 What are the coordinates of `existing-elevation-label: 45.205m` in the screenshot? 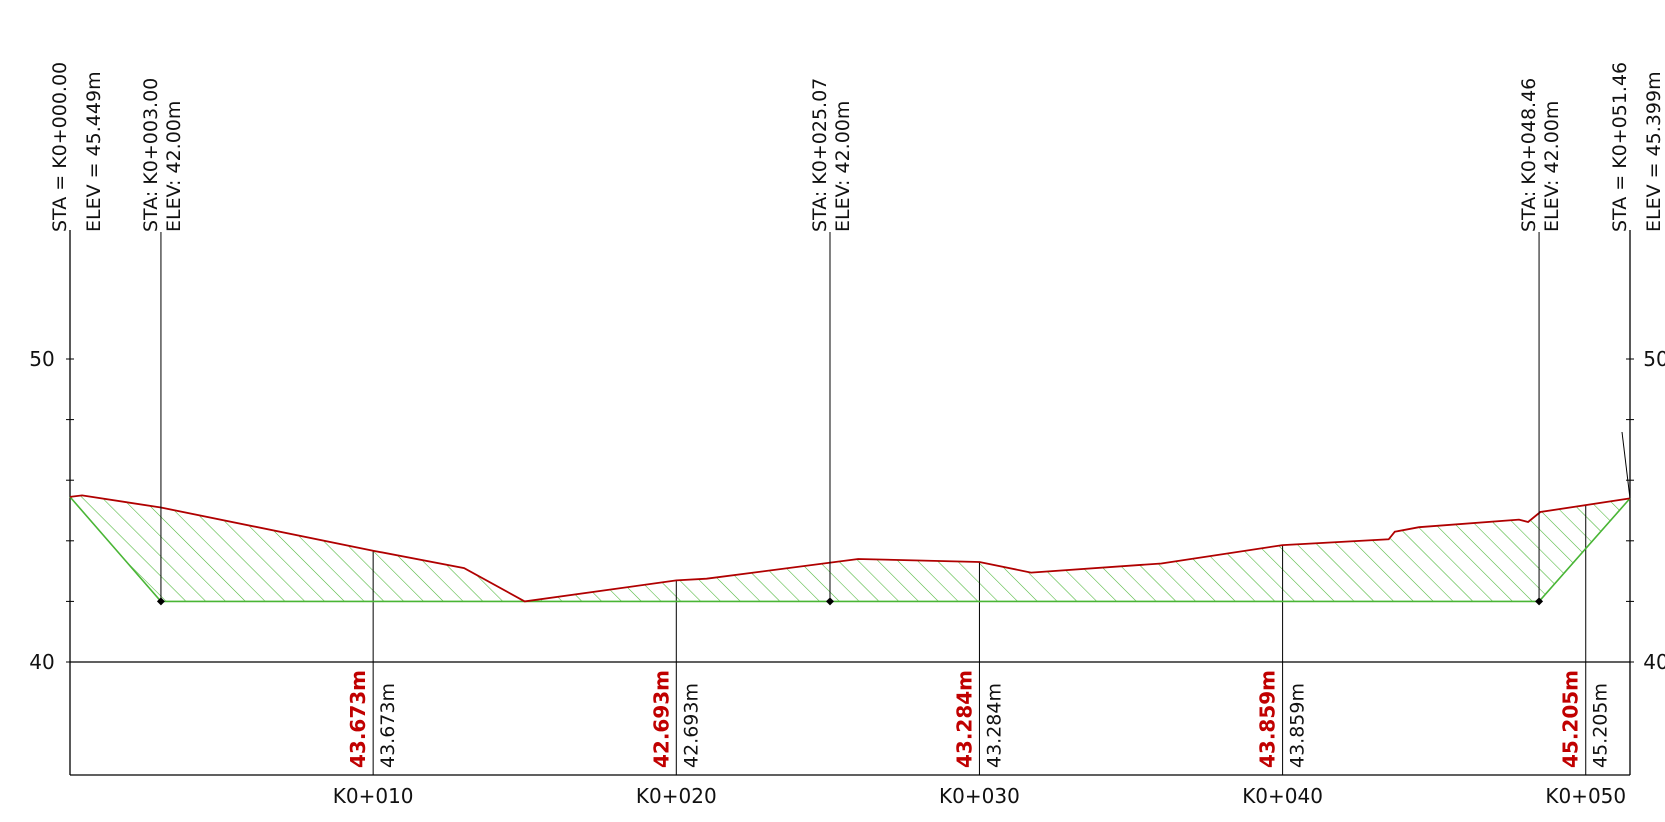 It's located at (1601, 725).